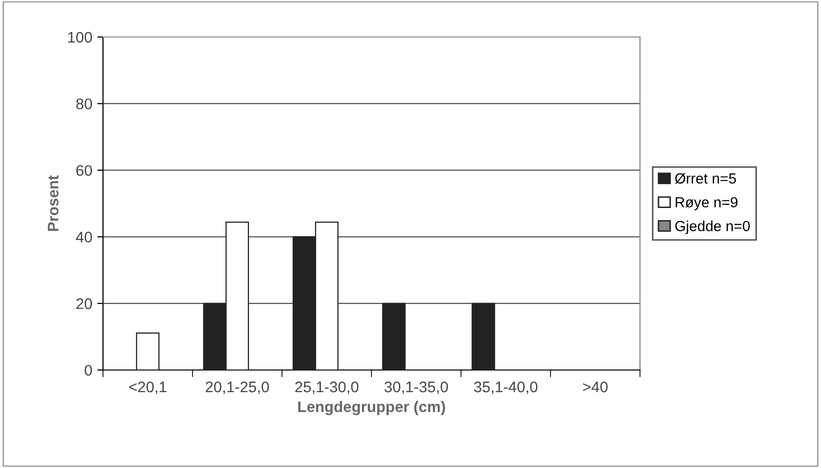 This screenshot has width=821, height=468. What do you see at coordinates (147, 388) in the screenshot?
I see `x-tick-label: <20,1` at bounding box center [147, 388].